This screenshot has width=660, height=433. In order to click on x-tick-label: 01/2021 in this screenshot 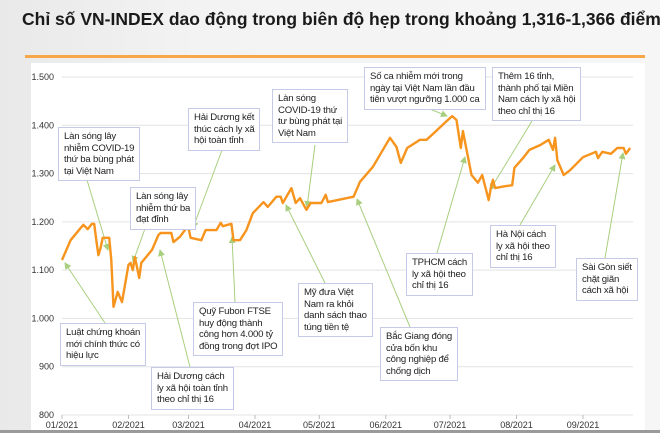, I will do `click(62, 425)`.